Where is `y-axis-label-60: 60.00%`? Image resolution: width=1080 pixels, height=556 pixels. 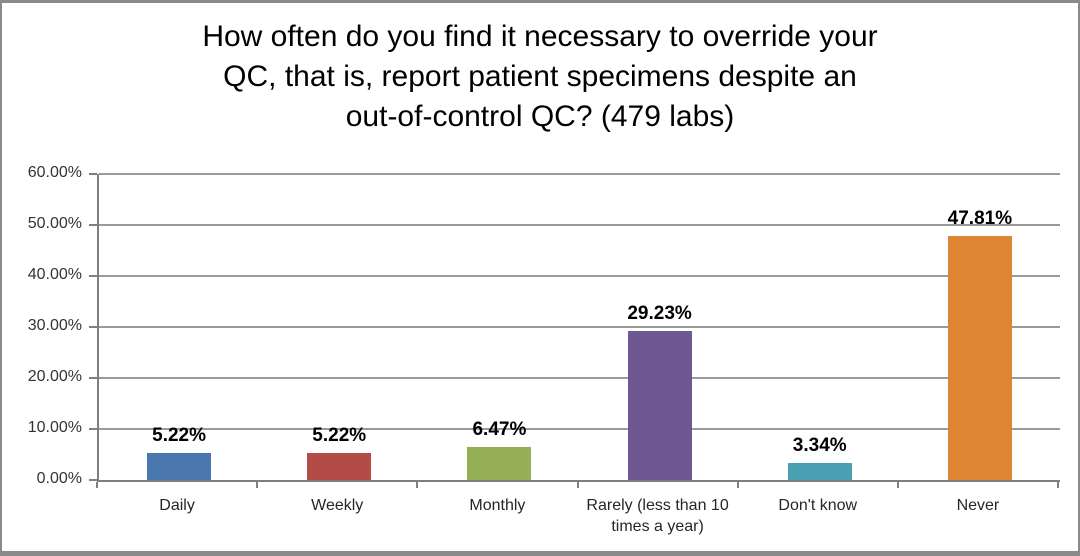 y-axis-label-60: 60.00% is located at coordinates (54, 172).